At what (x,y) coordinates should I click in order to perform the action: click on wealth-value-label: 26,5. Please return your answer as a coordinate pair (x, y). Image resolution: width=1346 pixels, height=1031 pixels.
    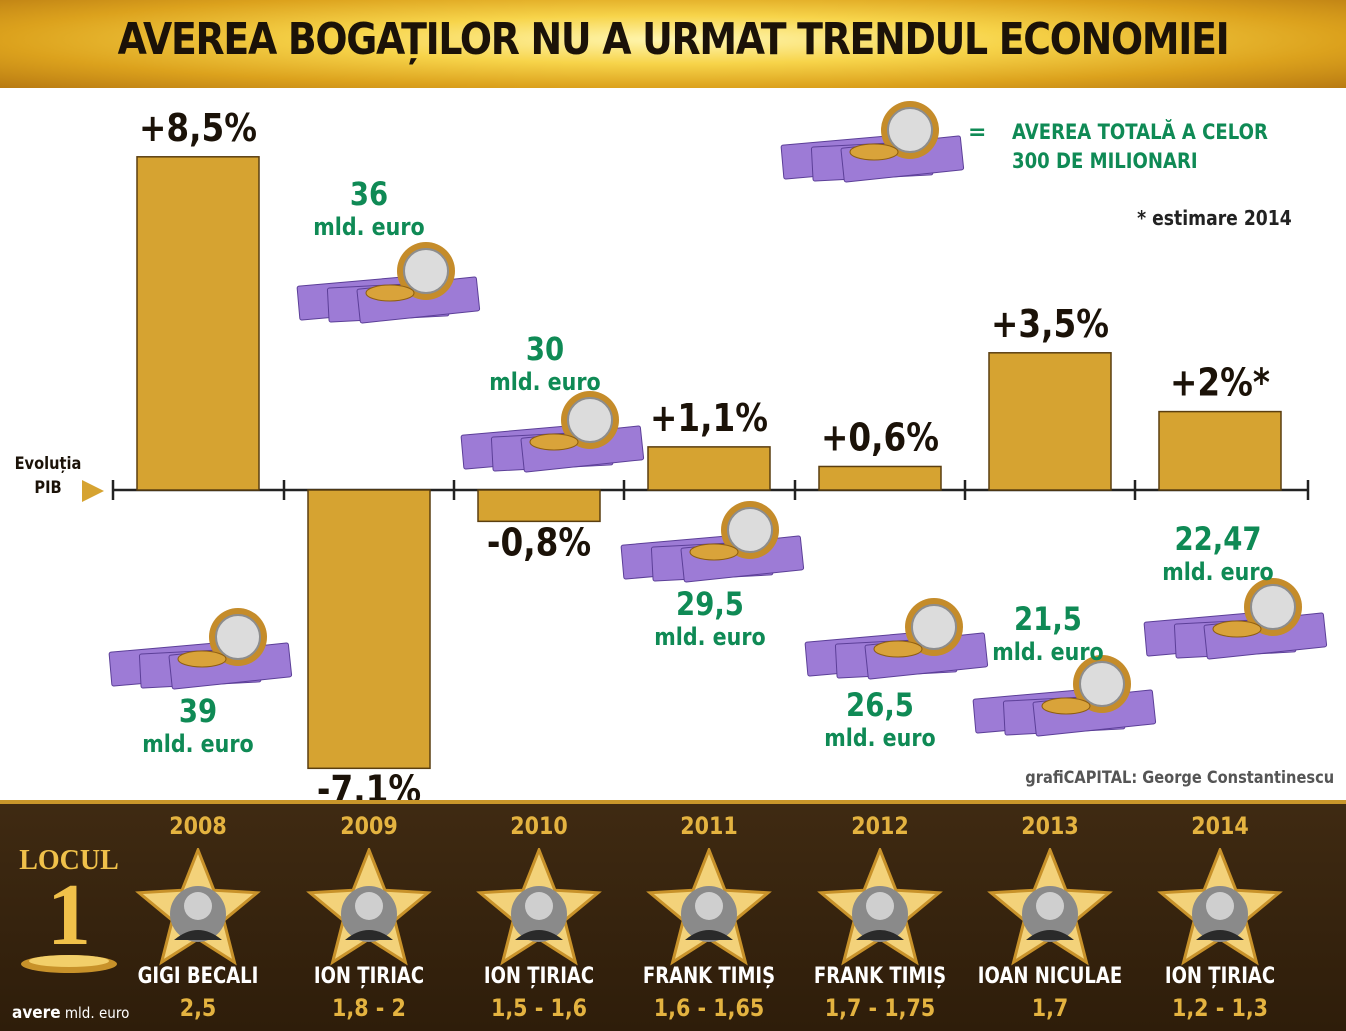
    Looking at the image, I should click on (880, 706).